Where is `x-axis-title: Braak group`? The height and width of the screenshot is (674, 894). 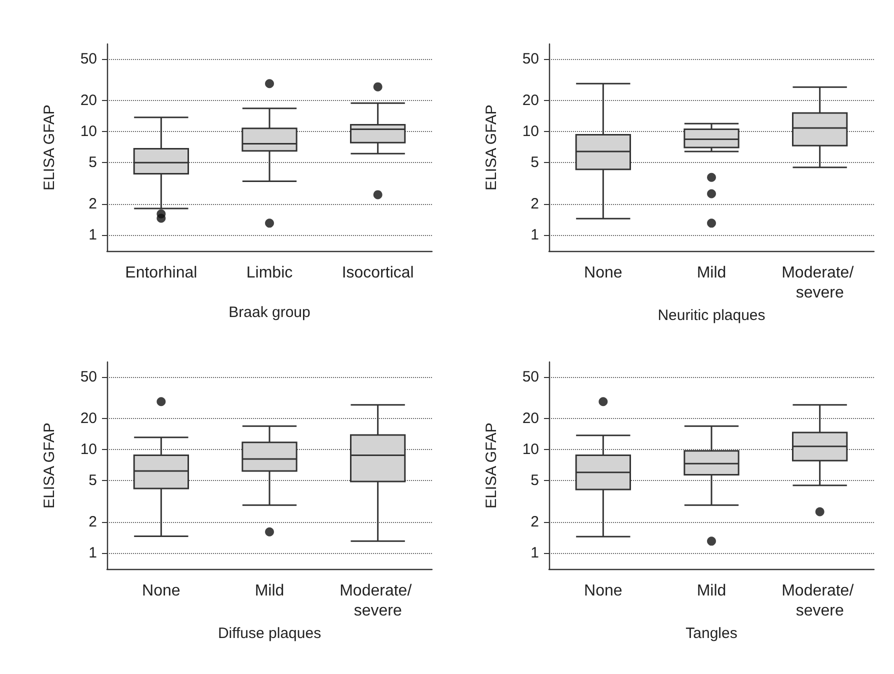
x-axis-title: Braak group is located at coordinates (269, 312).